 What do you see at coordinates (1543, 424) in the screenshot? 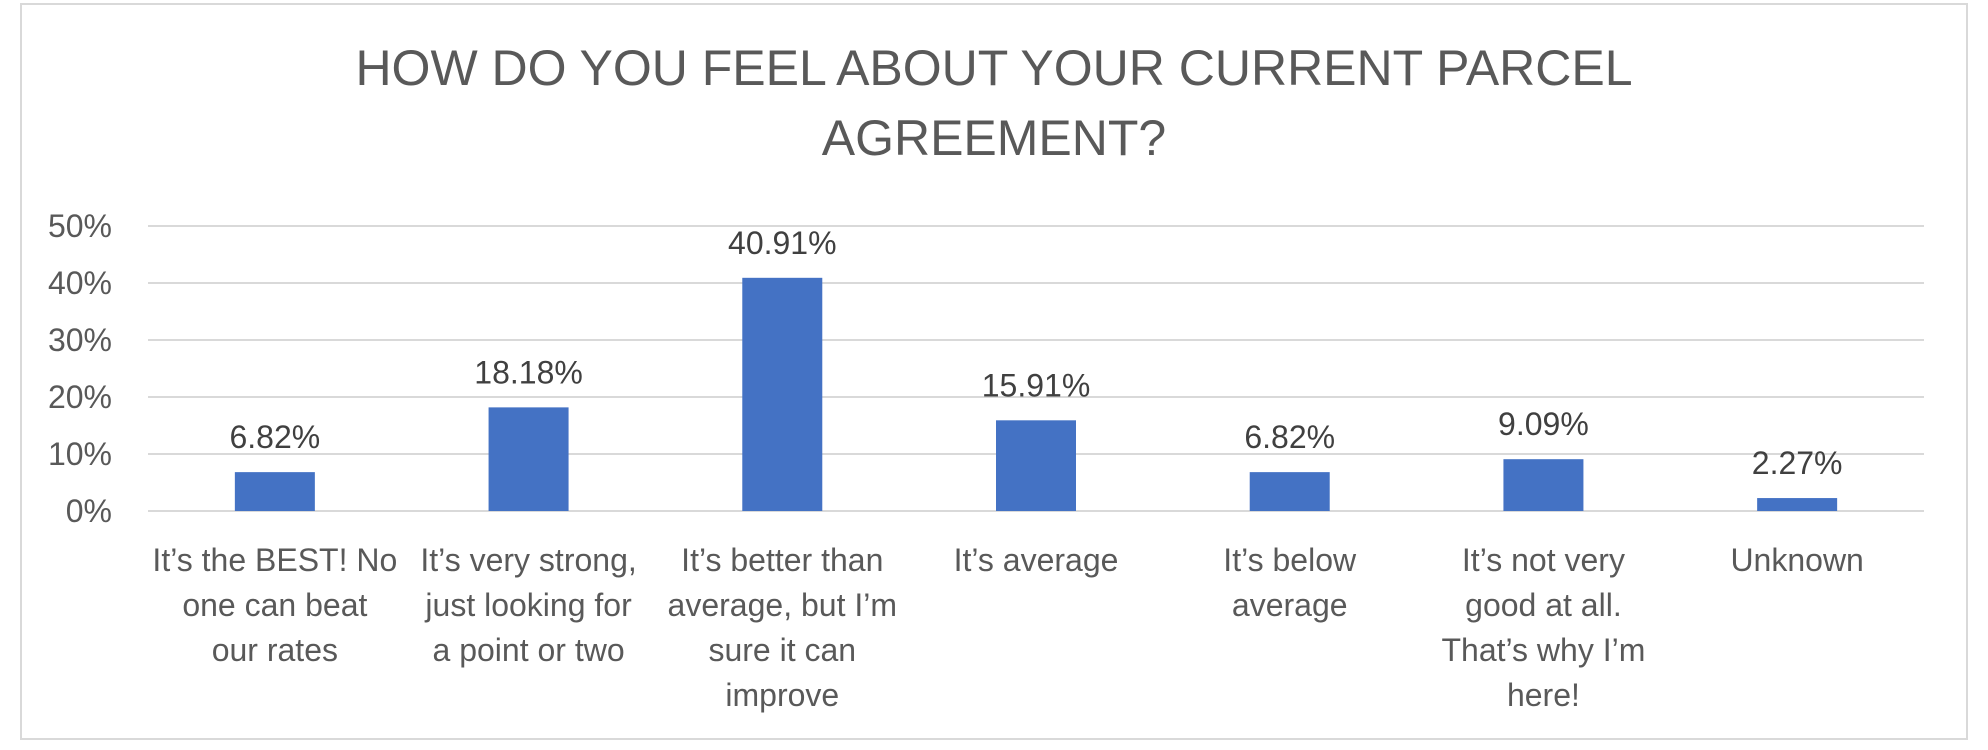
I see `bar-value-label: 9.09%` at bounding box center [1543, 424].